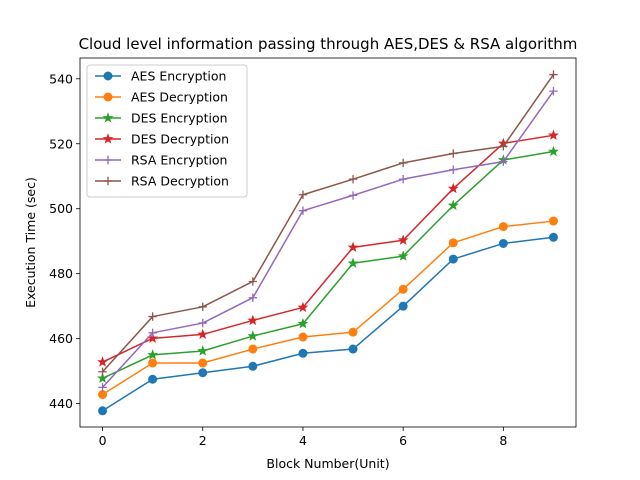 The image size is (640, 480). I want to click on x-tick-label: 2, so click(203, 440).